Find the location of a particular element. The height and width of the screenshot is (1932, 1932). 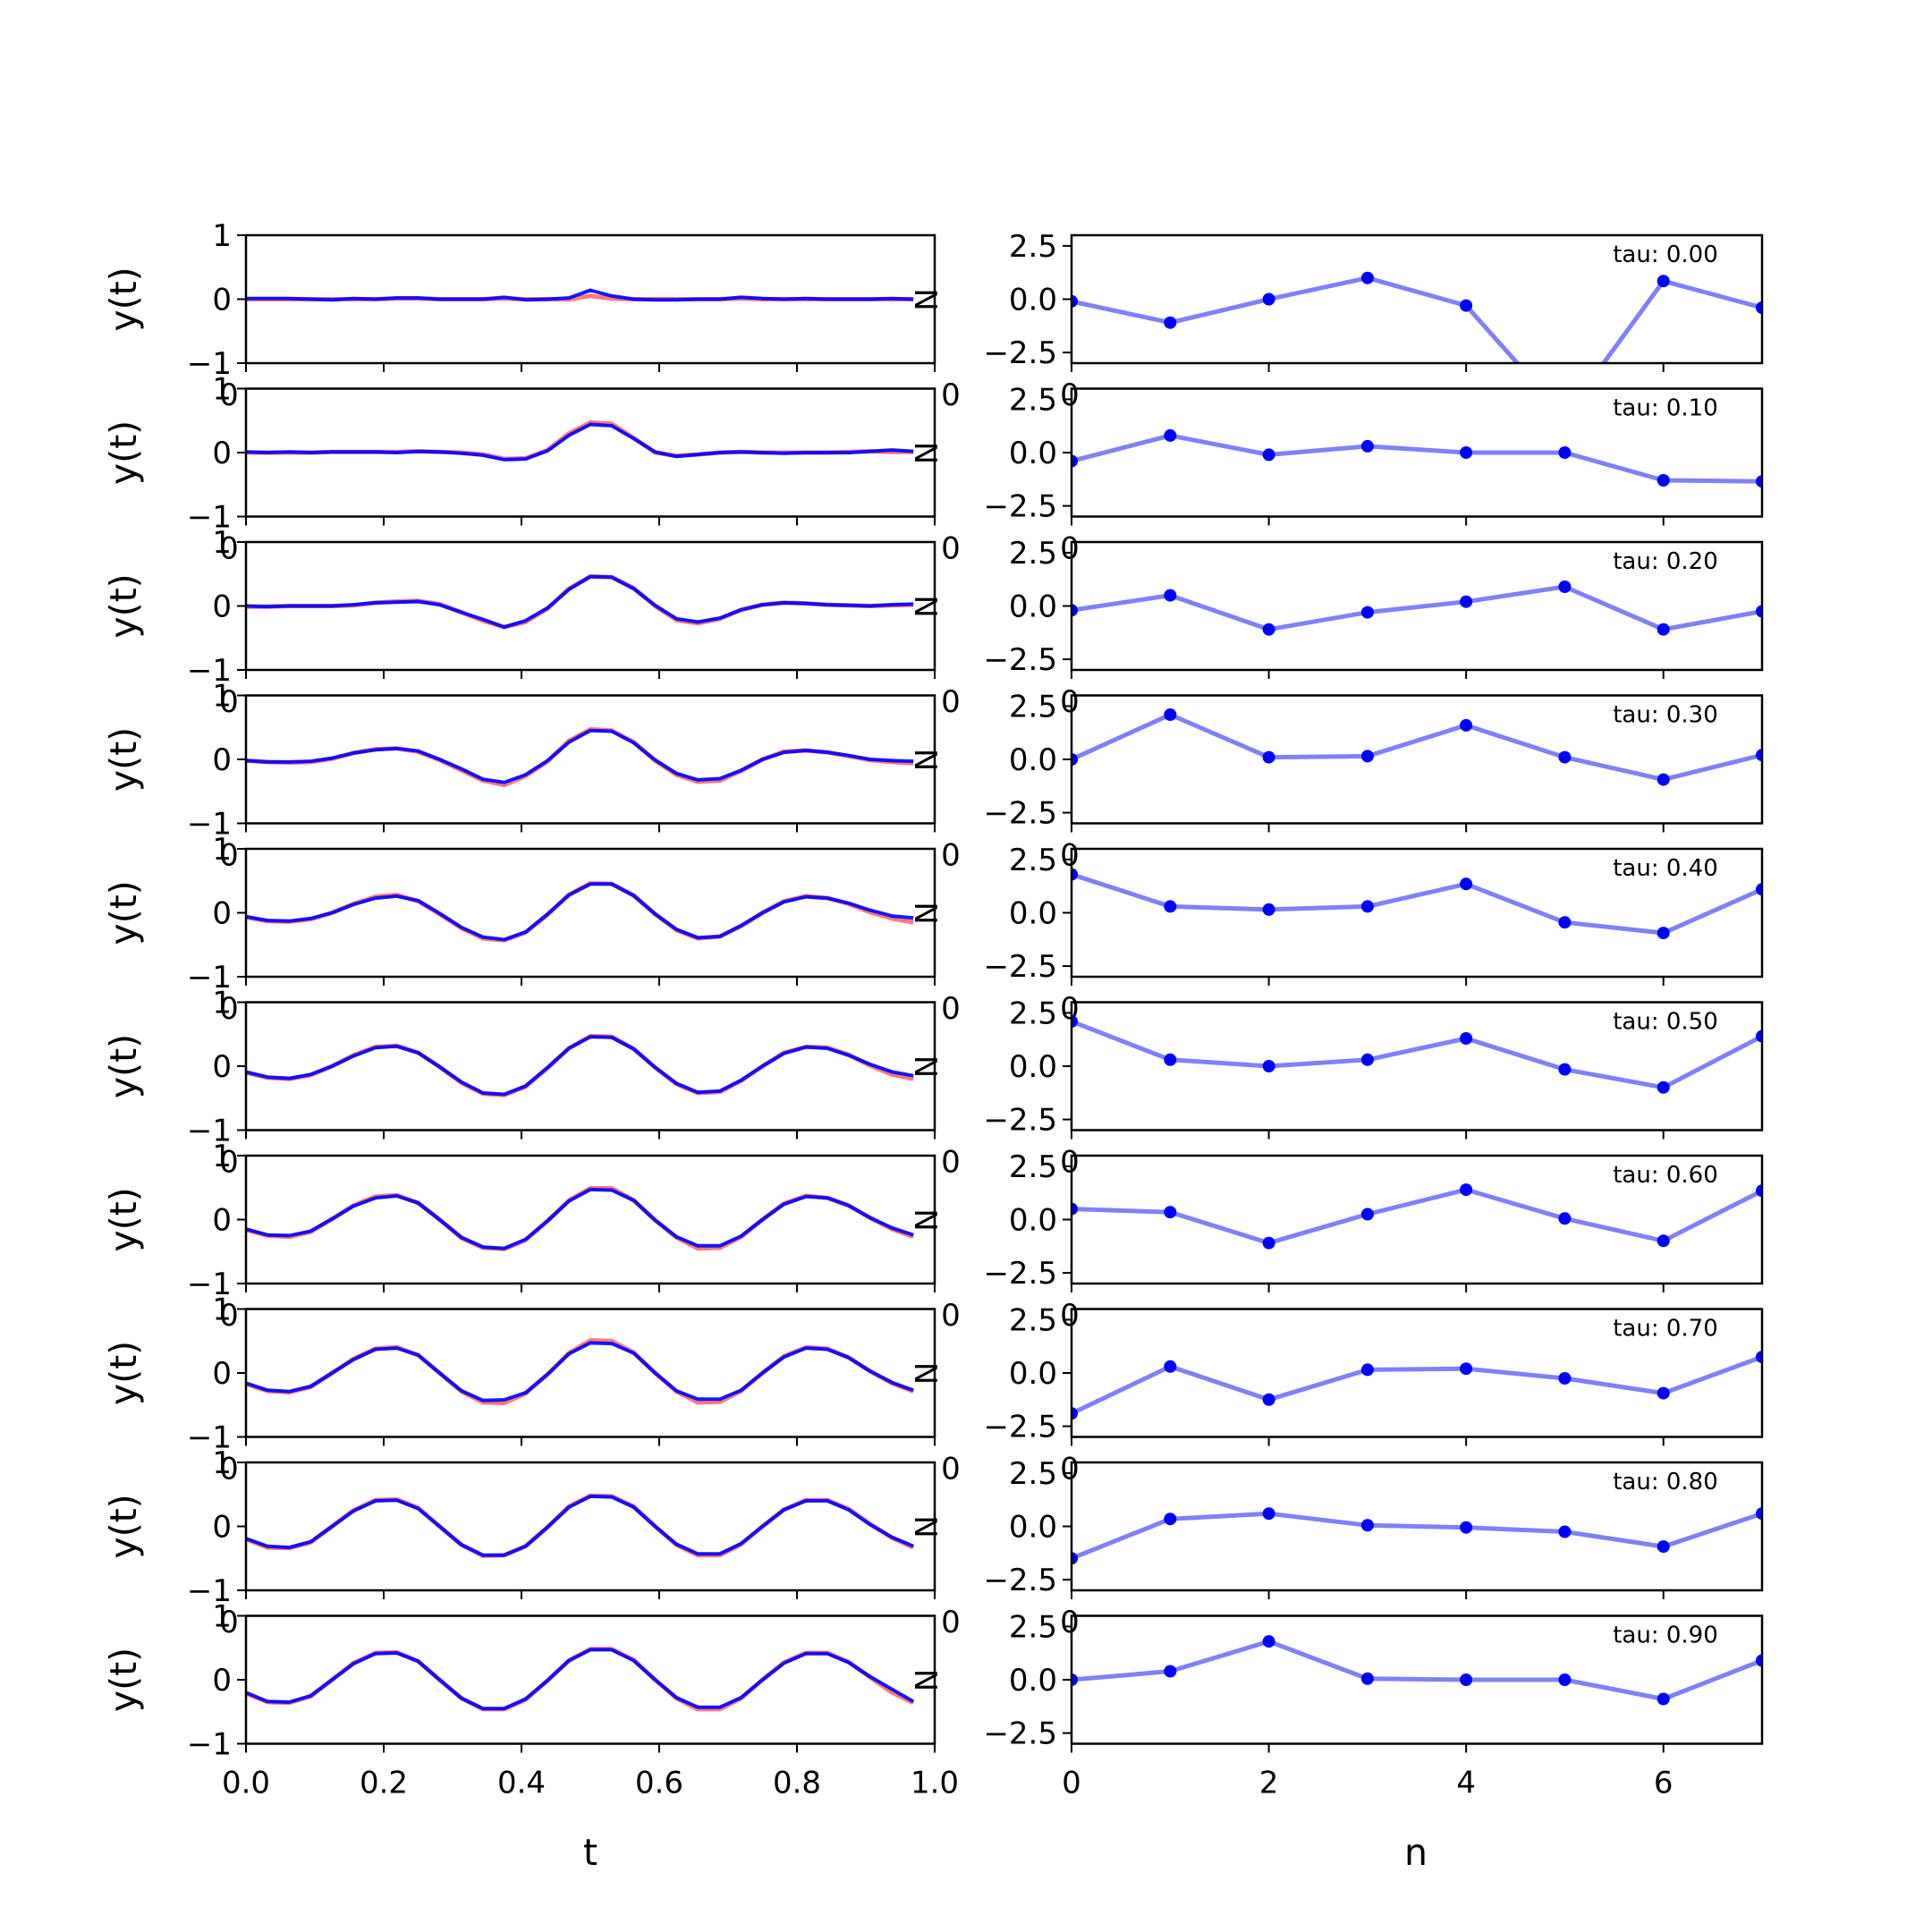

x-tick-label: 0.8 is located at coordinates (797, 1783).